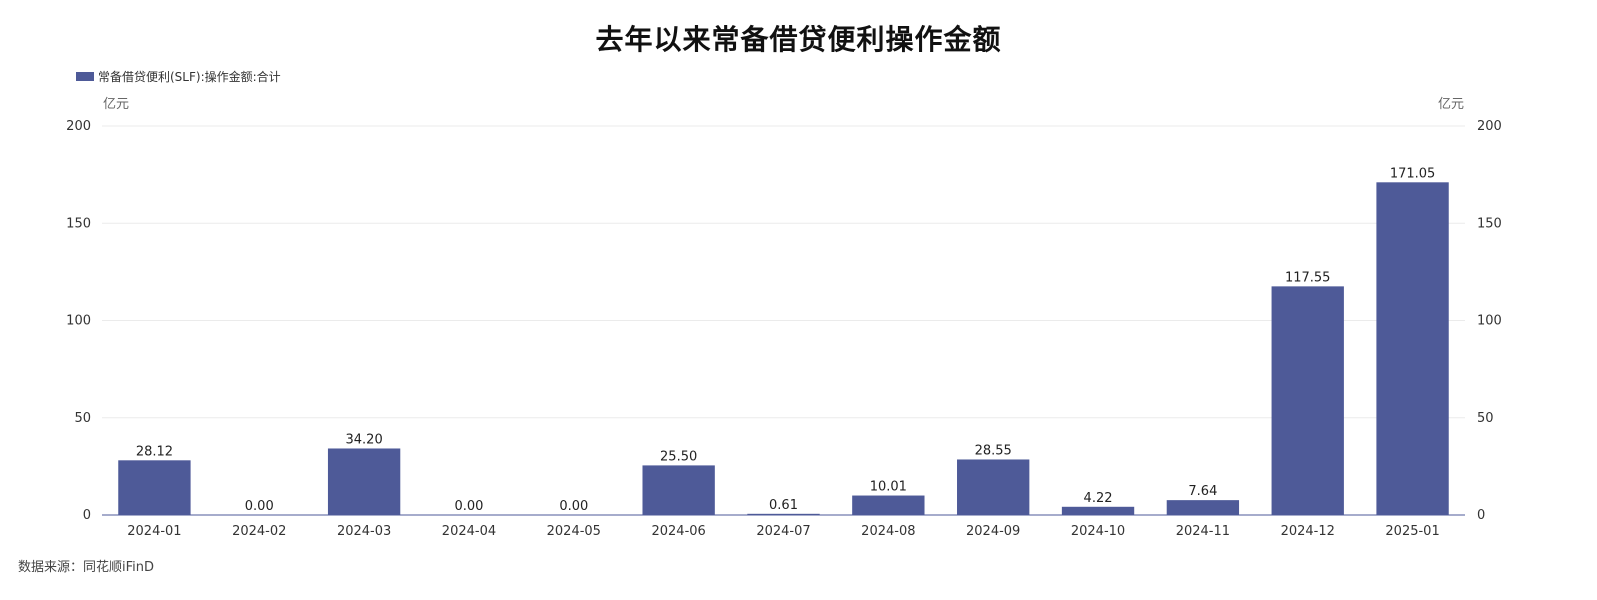  I want to click on y-tick-label-right: 100, so click(1489, 321).